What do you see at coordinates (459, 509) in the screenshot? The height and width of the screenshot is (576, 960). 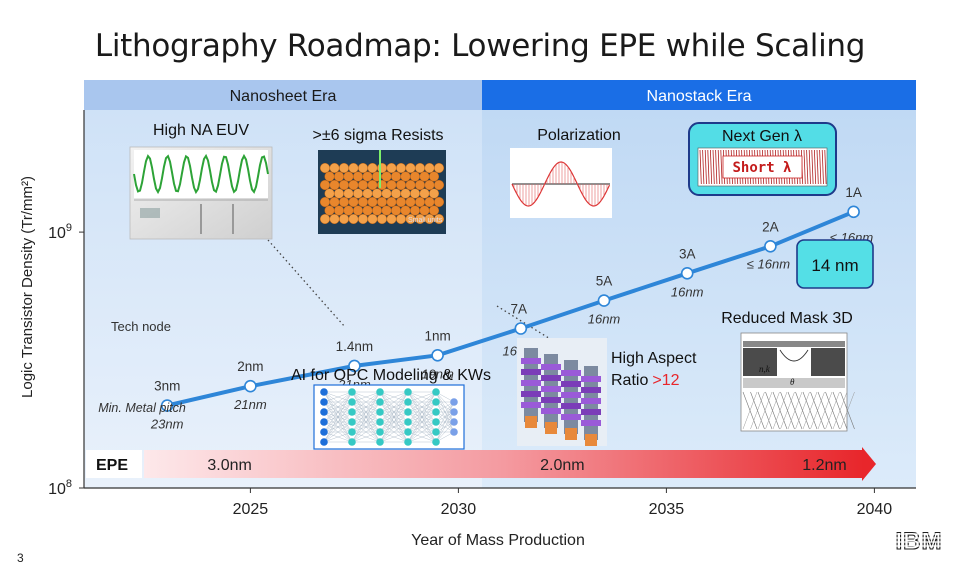 I see `x-tick-label-2030: 2030` at bounding box center [459, 509].